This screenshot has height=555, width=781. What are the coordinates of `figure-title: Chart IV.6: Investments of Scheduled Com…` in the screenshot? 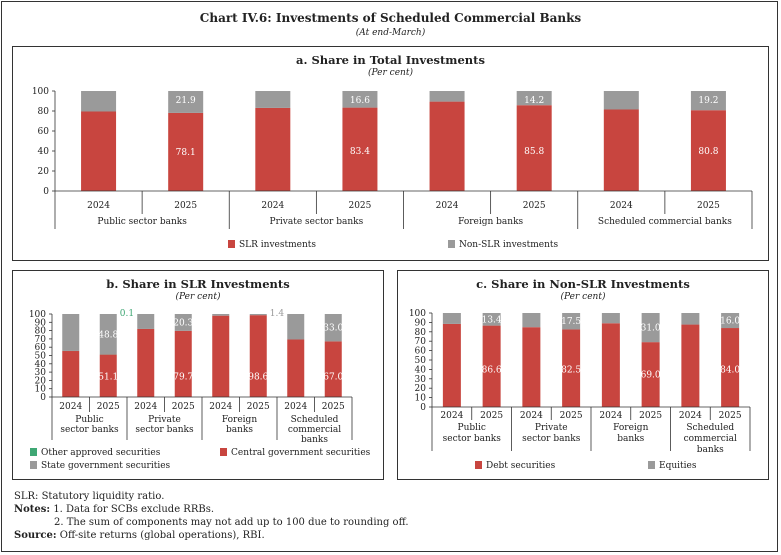 It's located at (390, 18).